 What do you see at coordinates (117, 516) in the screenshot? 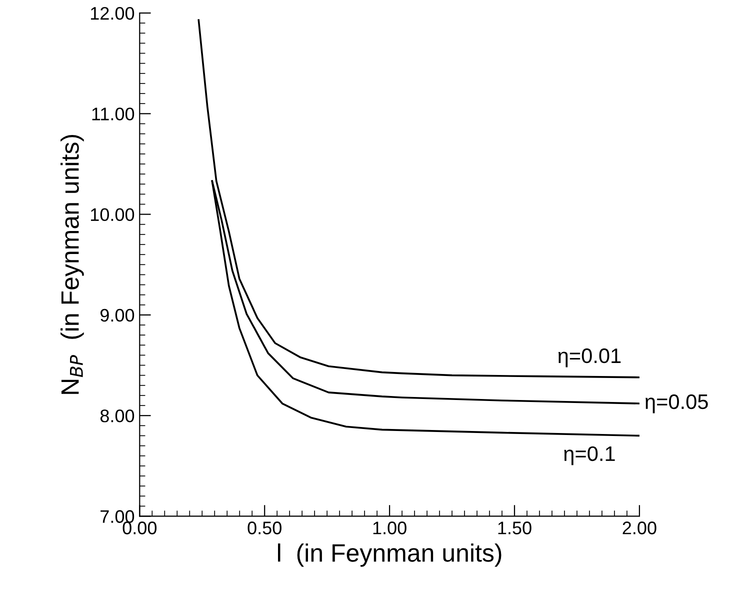
I see `y-tick-label: 7.00` at bounding box center [117, 516].